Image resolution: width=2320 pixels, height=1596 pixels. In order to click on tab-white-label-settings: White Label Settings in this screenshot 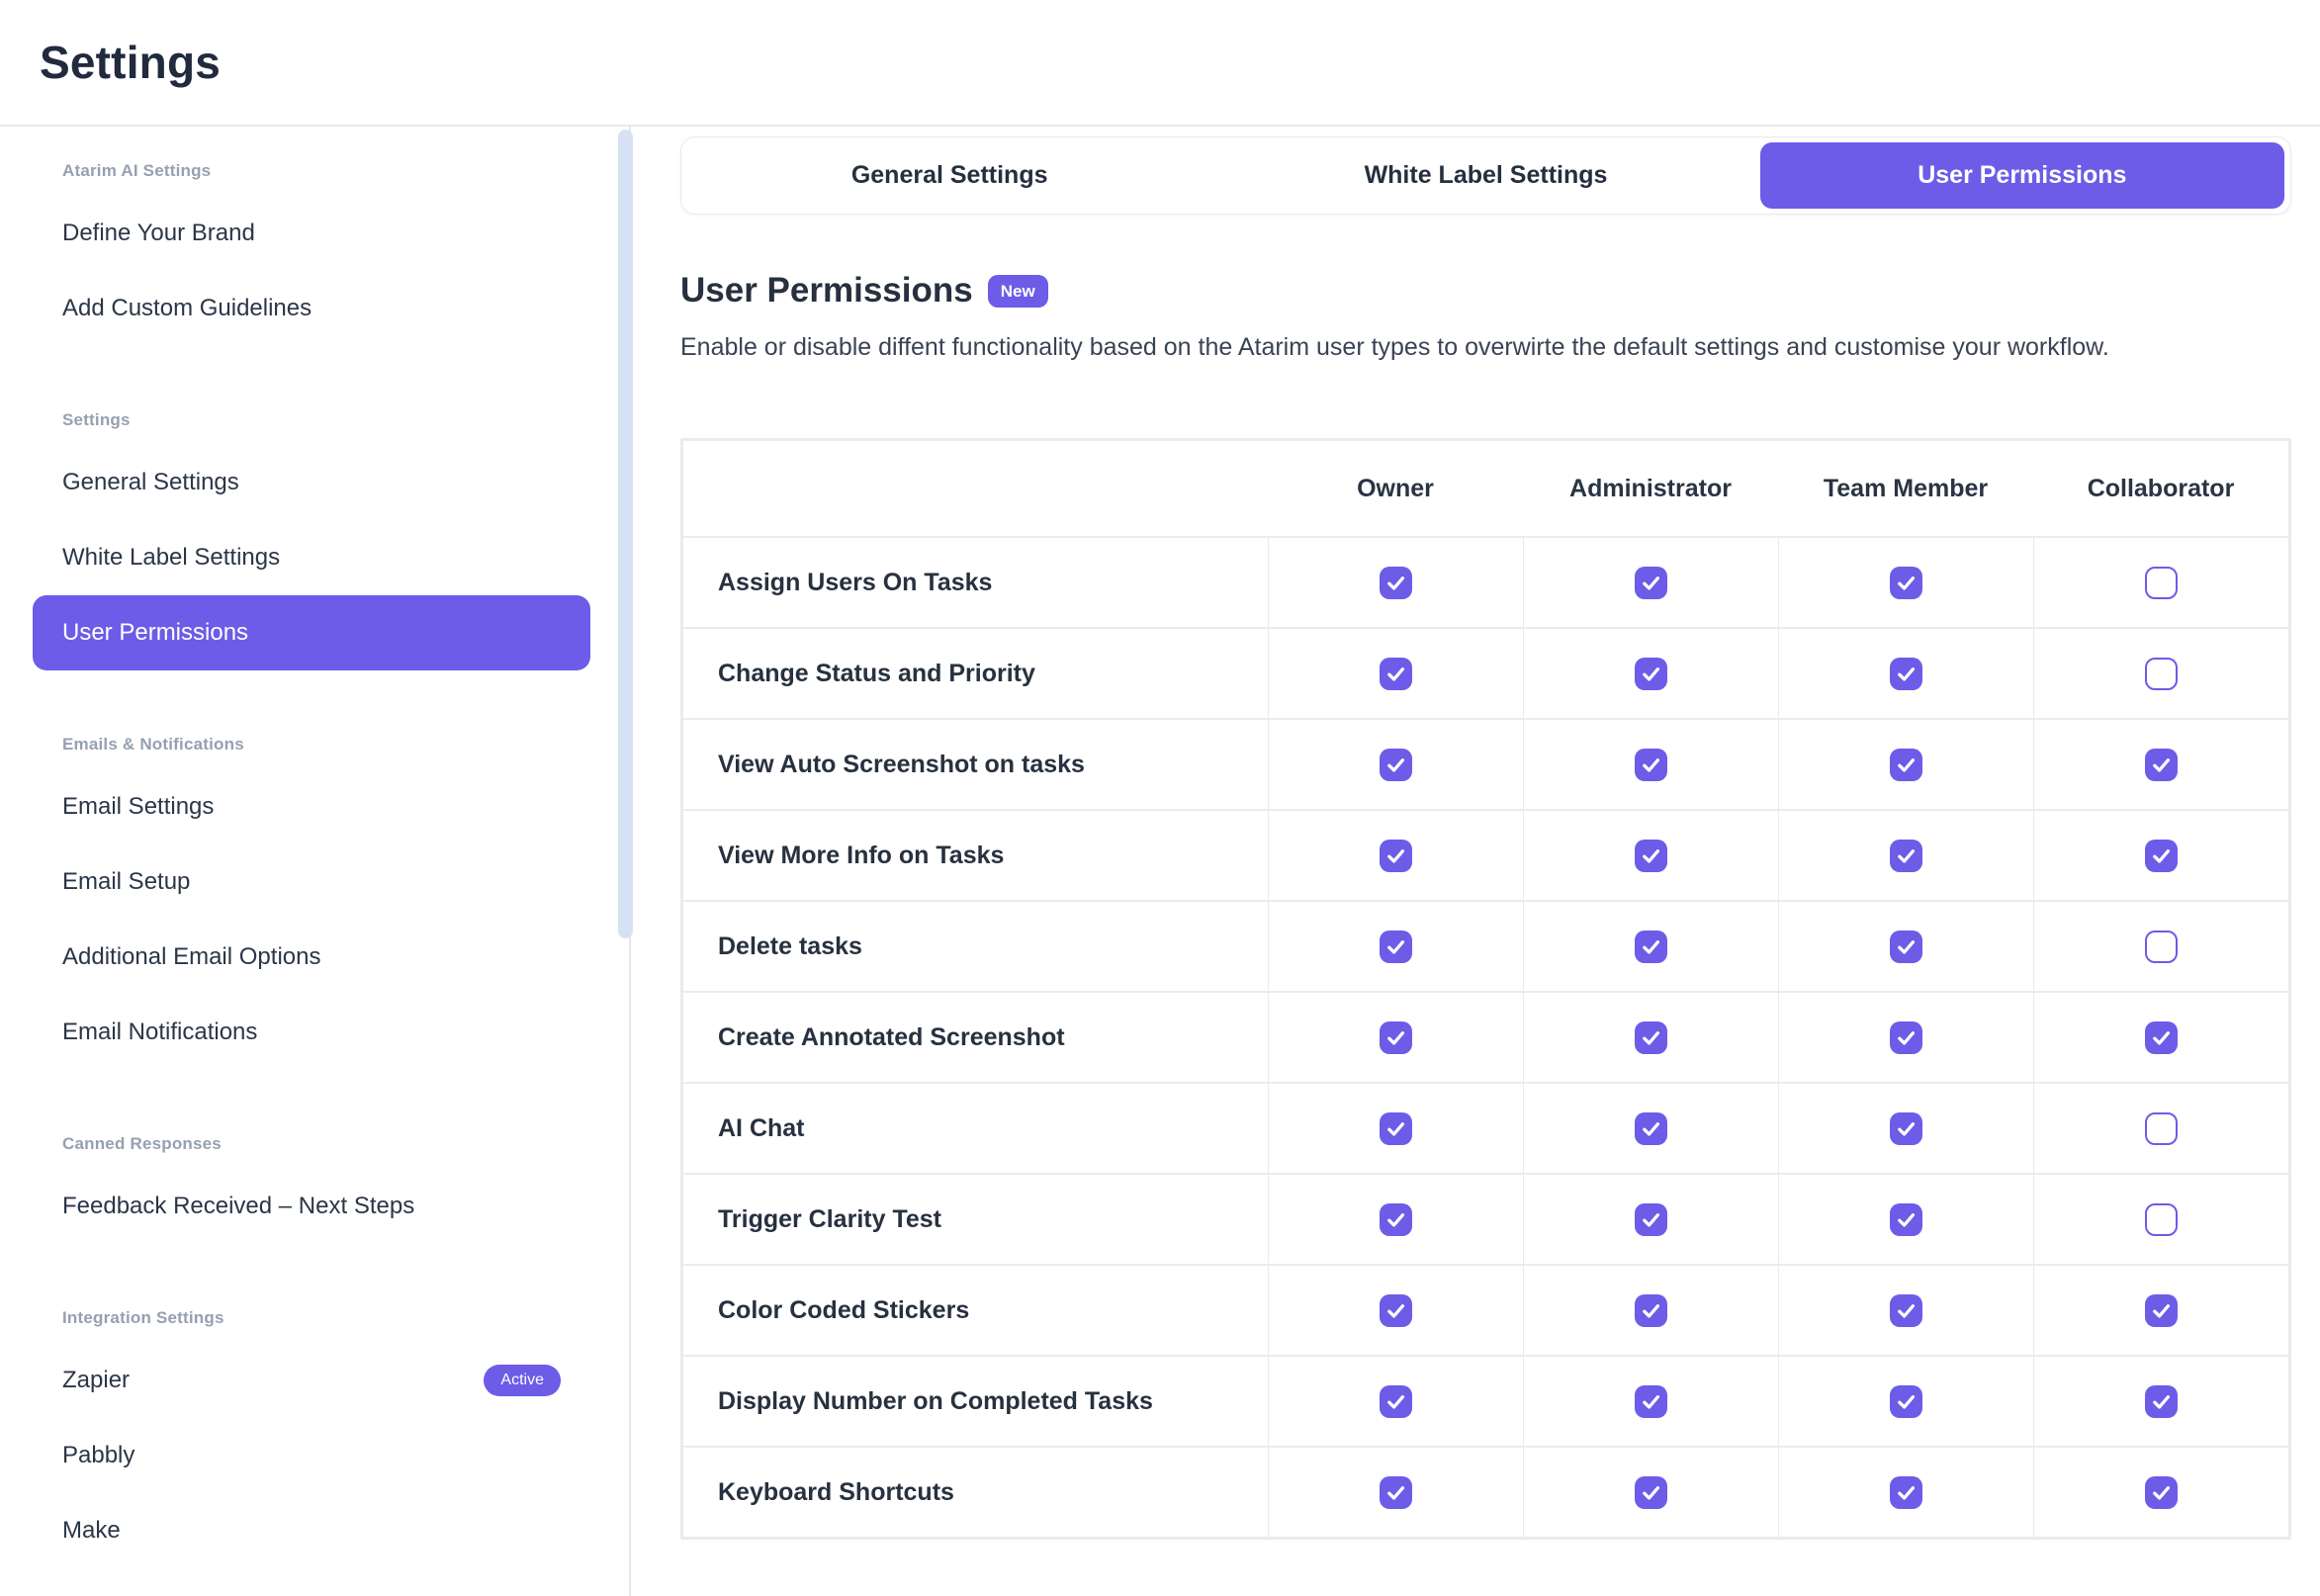, I will do `click(1486, 175)`.